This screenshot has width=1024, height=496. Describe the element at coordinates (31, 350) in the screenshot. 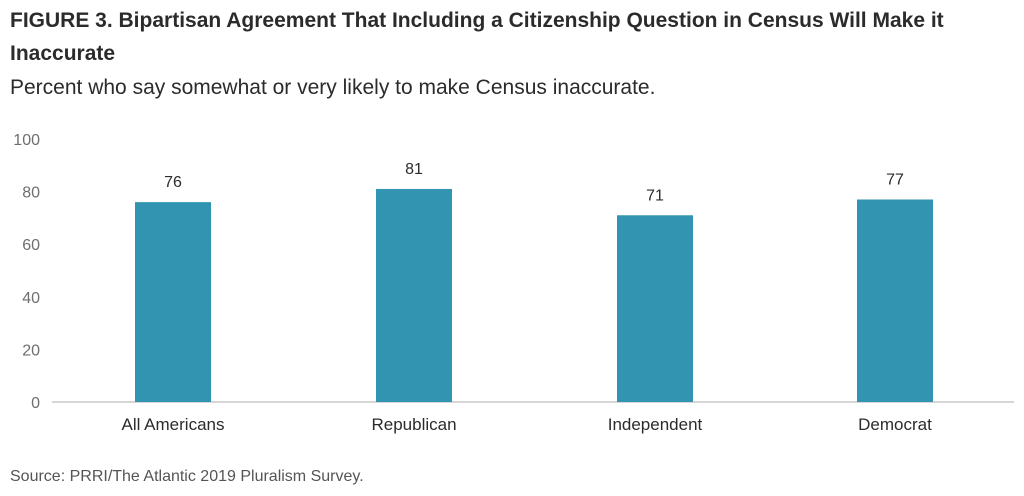

I see `y-tick-label: 20` at that location.